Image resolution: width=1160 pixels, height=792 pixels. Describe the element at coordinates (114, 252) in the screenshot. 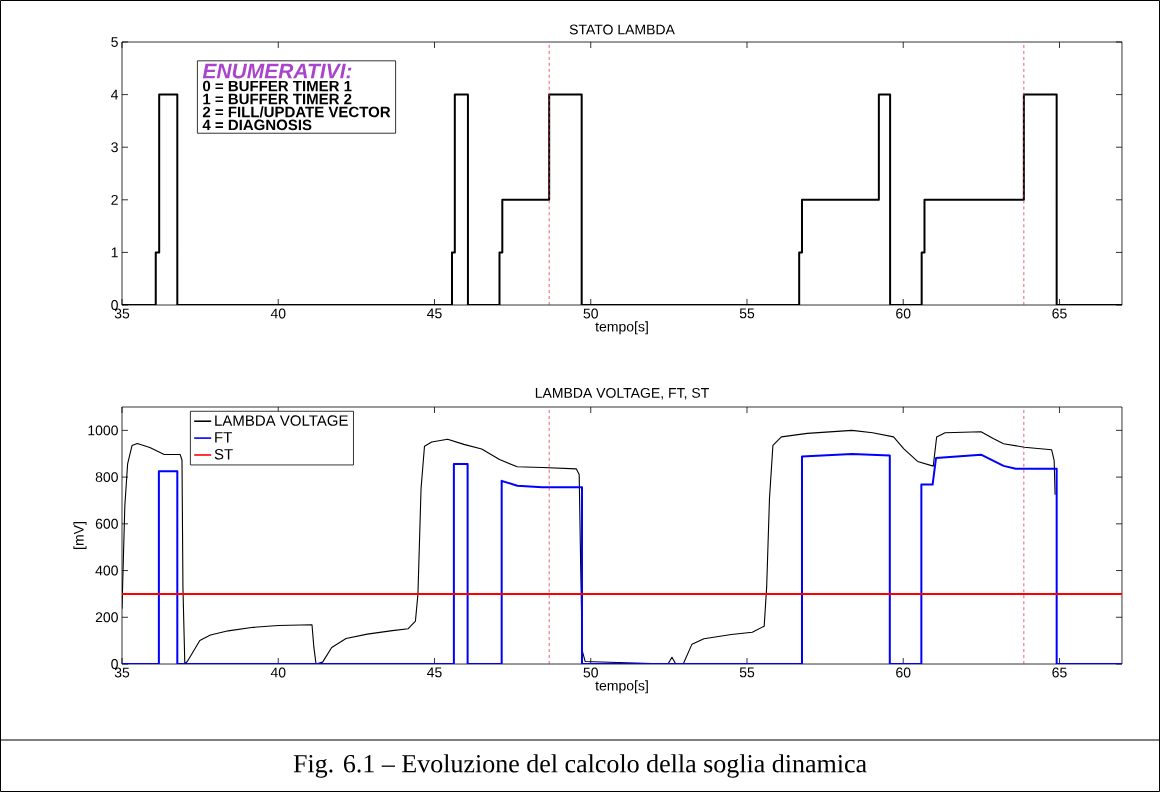

I see `y-tick-label: 1` at that location.